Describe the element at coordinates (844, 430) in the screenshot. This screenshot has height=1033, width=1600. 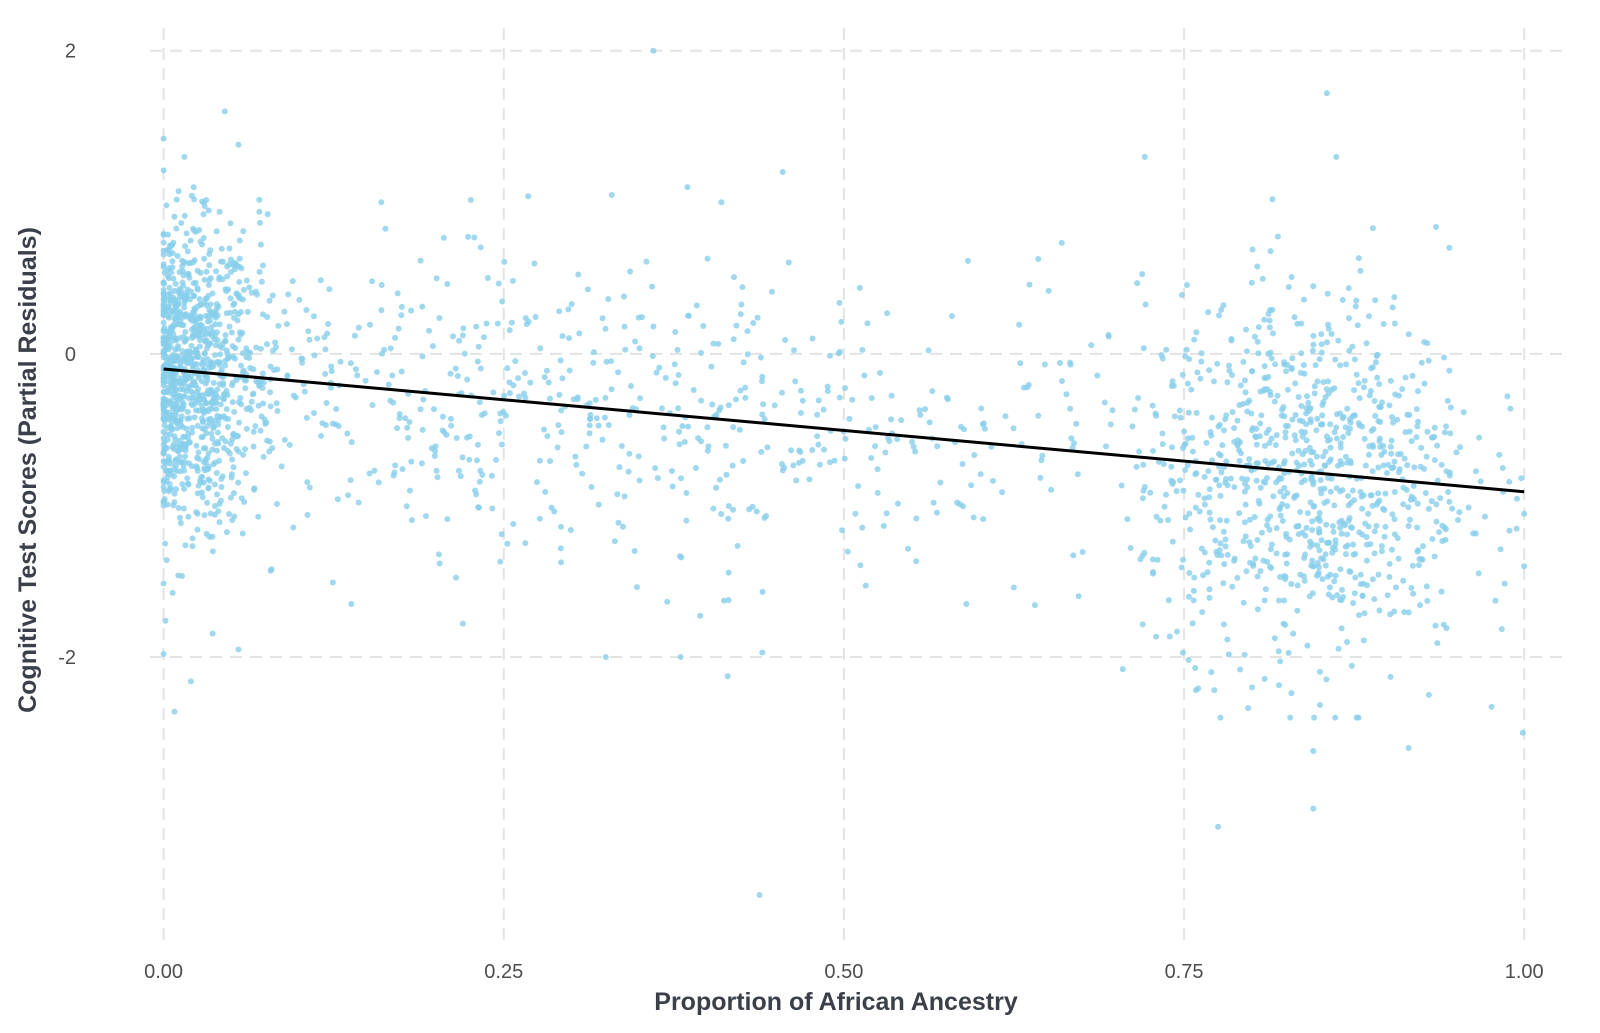
I see `trend-line-group` at that location.